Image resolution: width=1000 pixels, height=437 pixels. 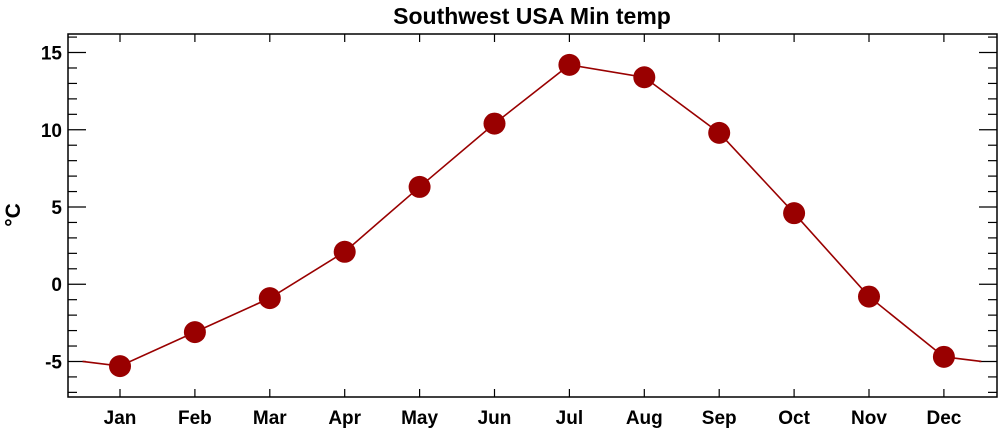 What do you see at coordinates (943, 418) in the screenshot?
I see `x-tick-label: Dec` at bounding box center [943, 418].